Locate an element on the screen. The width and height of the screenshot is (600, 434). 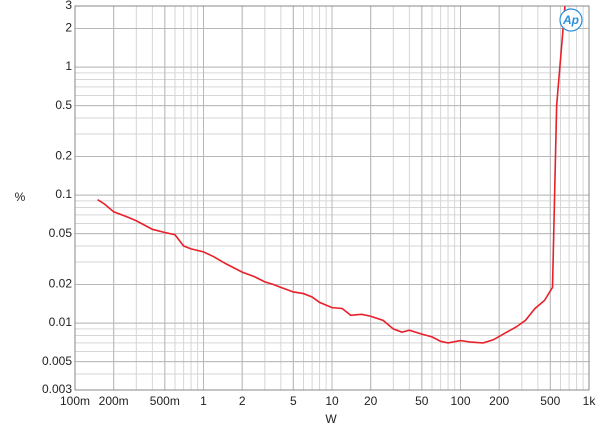
x-tick-label: 5 is located at coordinates (293, 401).